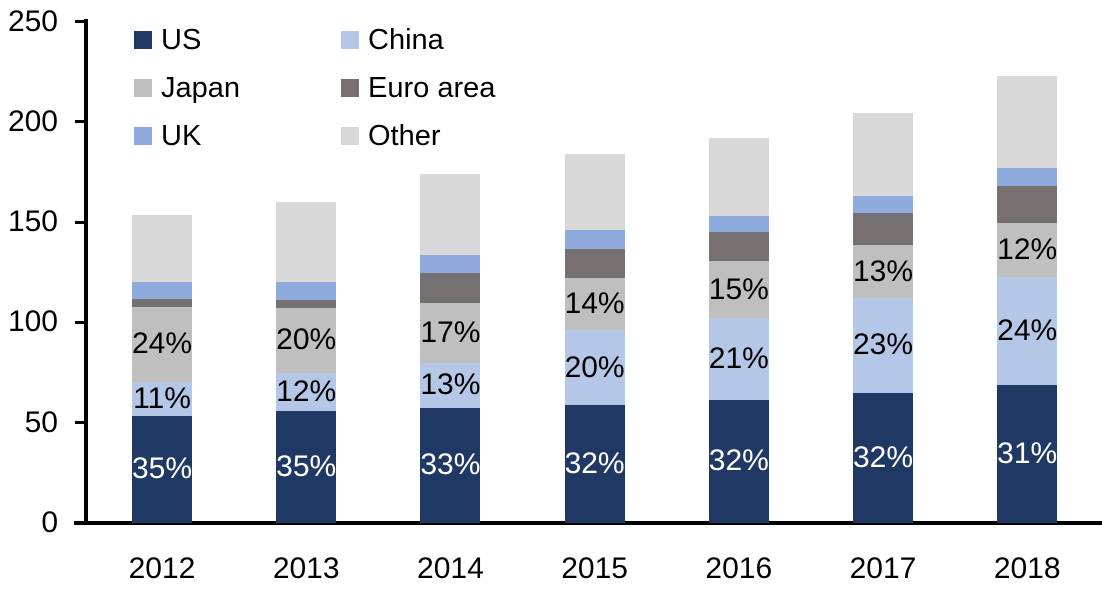 The height and width of the screenshot is (598, 1102). What do you see at coordinates (162, 568) in the screenshot?
I see `x-tick-label-2012: 2012` at bounding box center [162, 568].